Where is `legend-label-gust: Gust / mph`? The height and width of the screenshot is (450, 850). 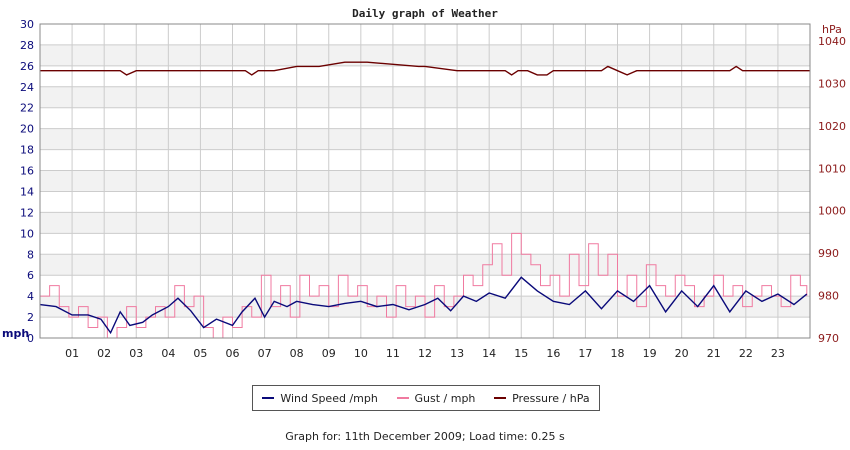 legend-label-gust: Gust / mph is located at coordinates (445, 398).